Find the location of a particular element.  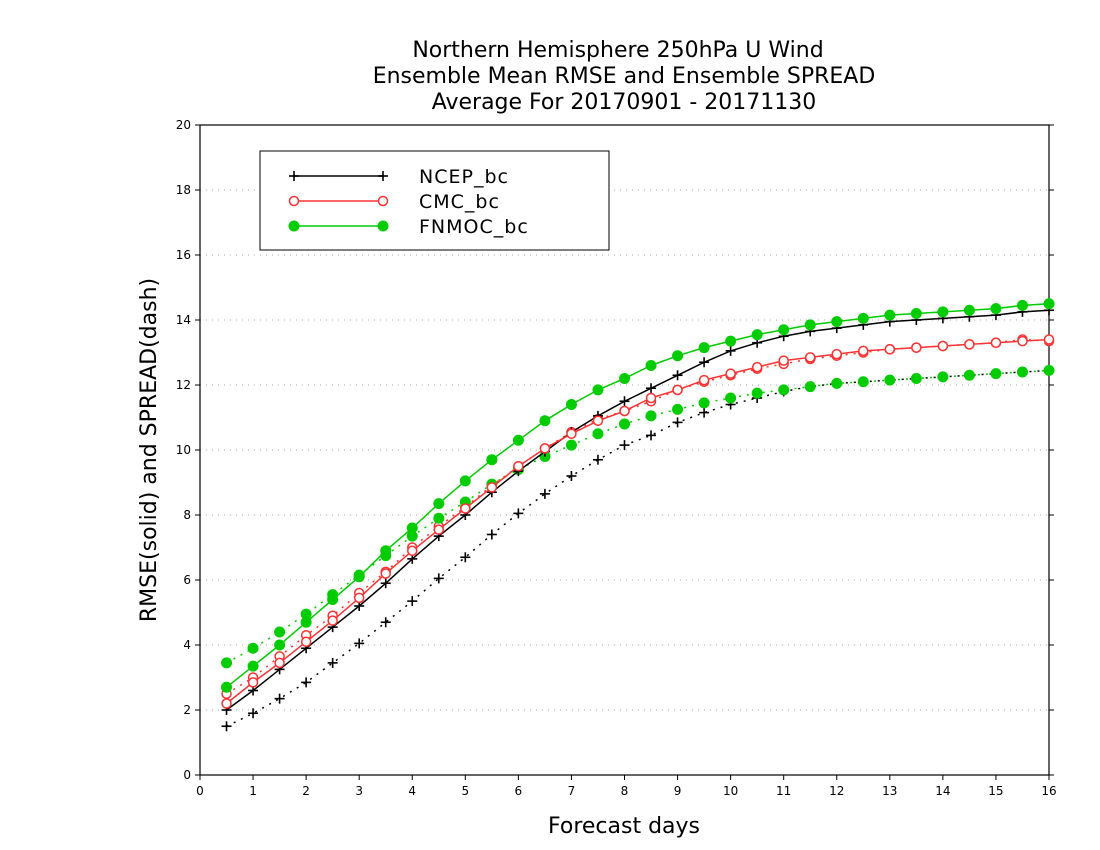

x-tick-label: 14 is located at coordinates (942, 791).